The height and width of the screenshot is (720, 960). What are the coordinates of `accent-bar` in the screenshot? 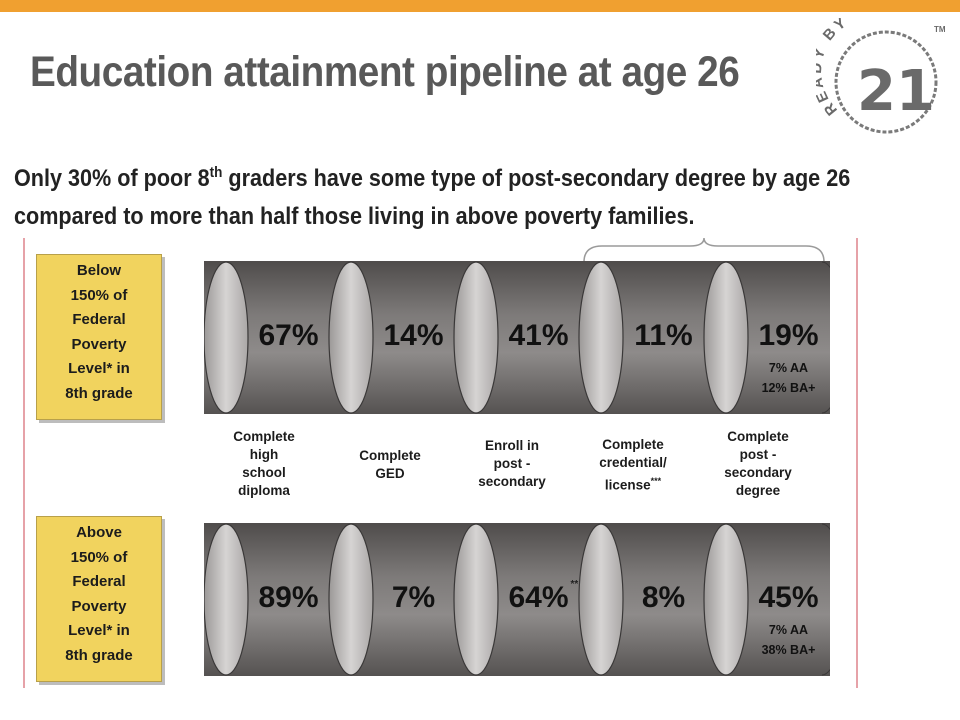 It's located at (480, 6).